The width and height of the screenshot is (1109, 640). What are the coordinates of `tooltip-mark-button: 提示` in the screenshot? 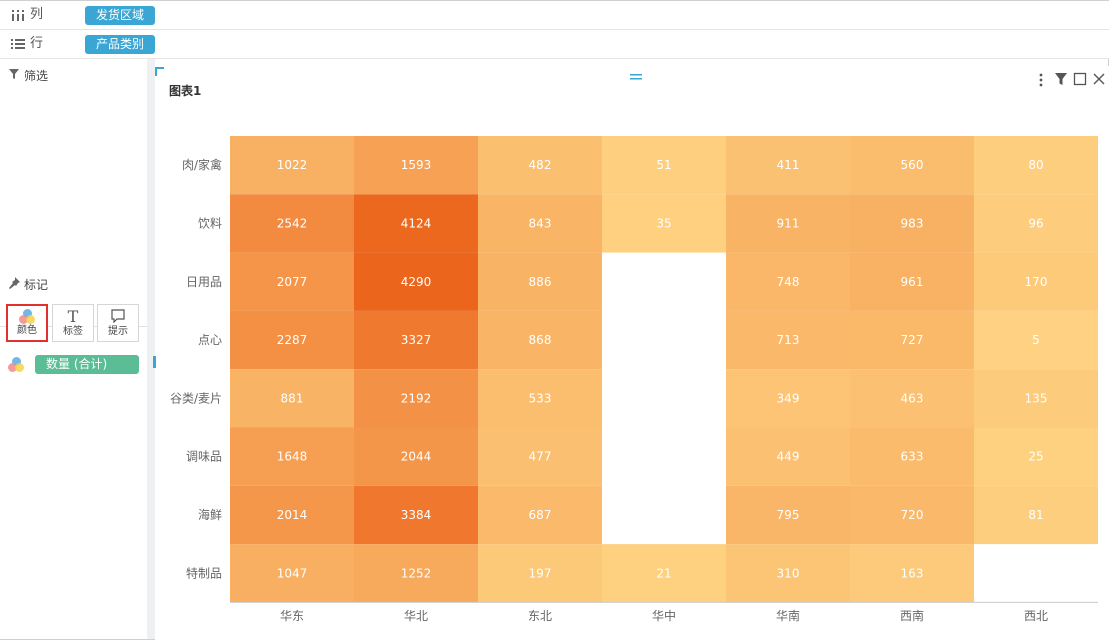 It's located at (118, 323).